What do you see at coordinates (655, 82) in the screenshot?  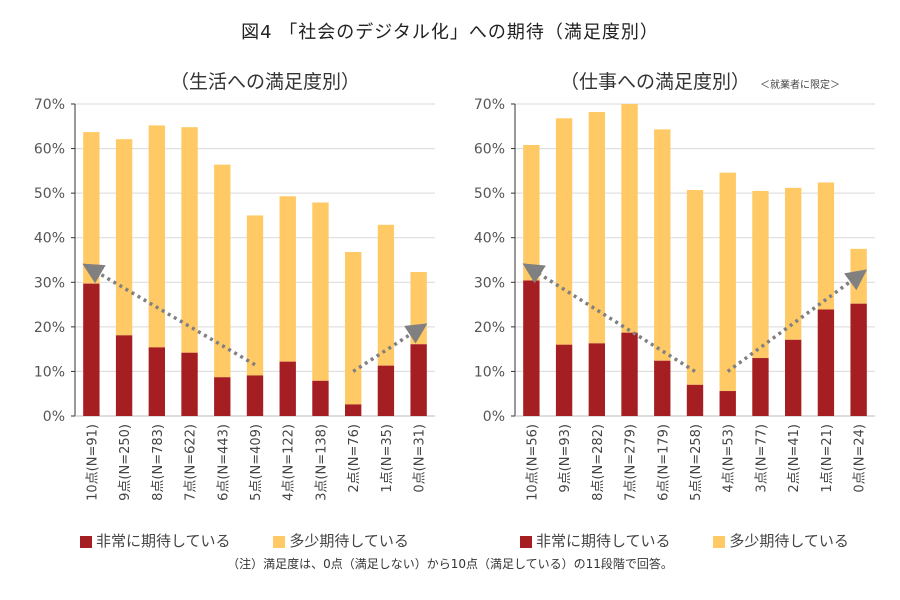 I see `right-chart-title-text: （仕事への満足度別）` at bounding box center [655, 82].